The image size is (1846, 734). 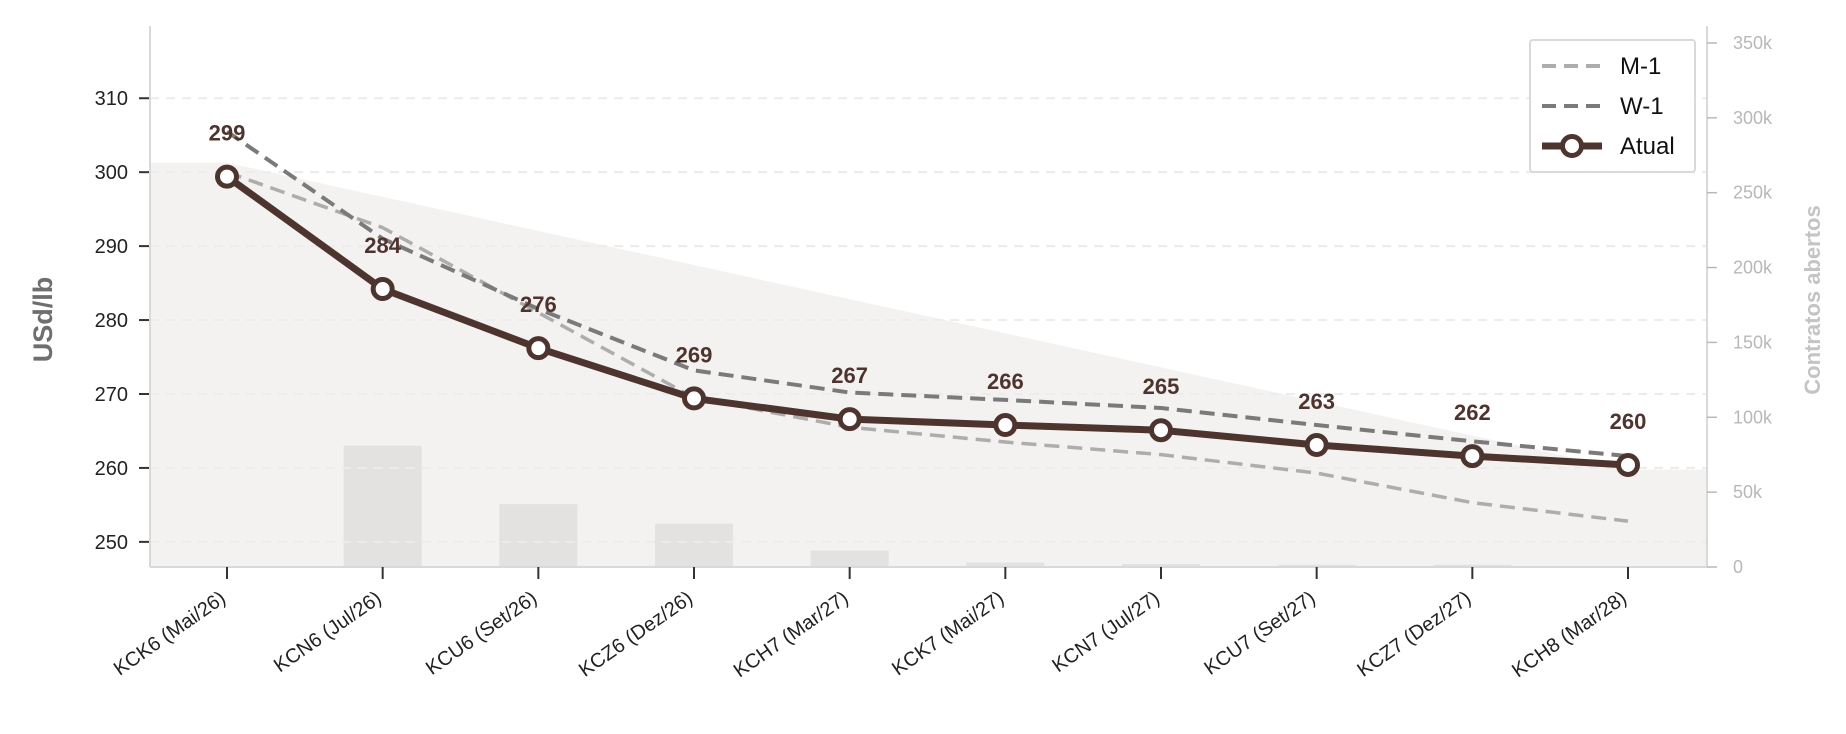 I want to click on x-tick-label-kcn7-jul-27: KCN7 (Jul/27), so click(x=1106, y=632).